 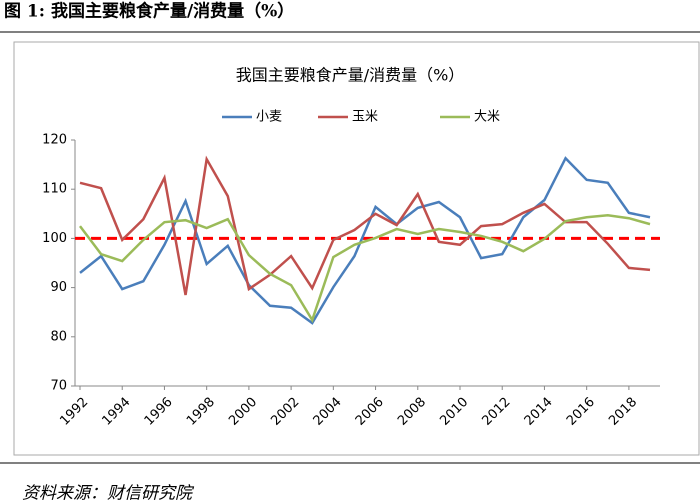 What do you see at coordinates (58, 287) in the screenshot?
I see `y-tick-label: 90` at bounding box center [58, 287].